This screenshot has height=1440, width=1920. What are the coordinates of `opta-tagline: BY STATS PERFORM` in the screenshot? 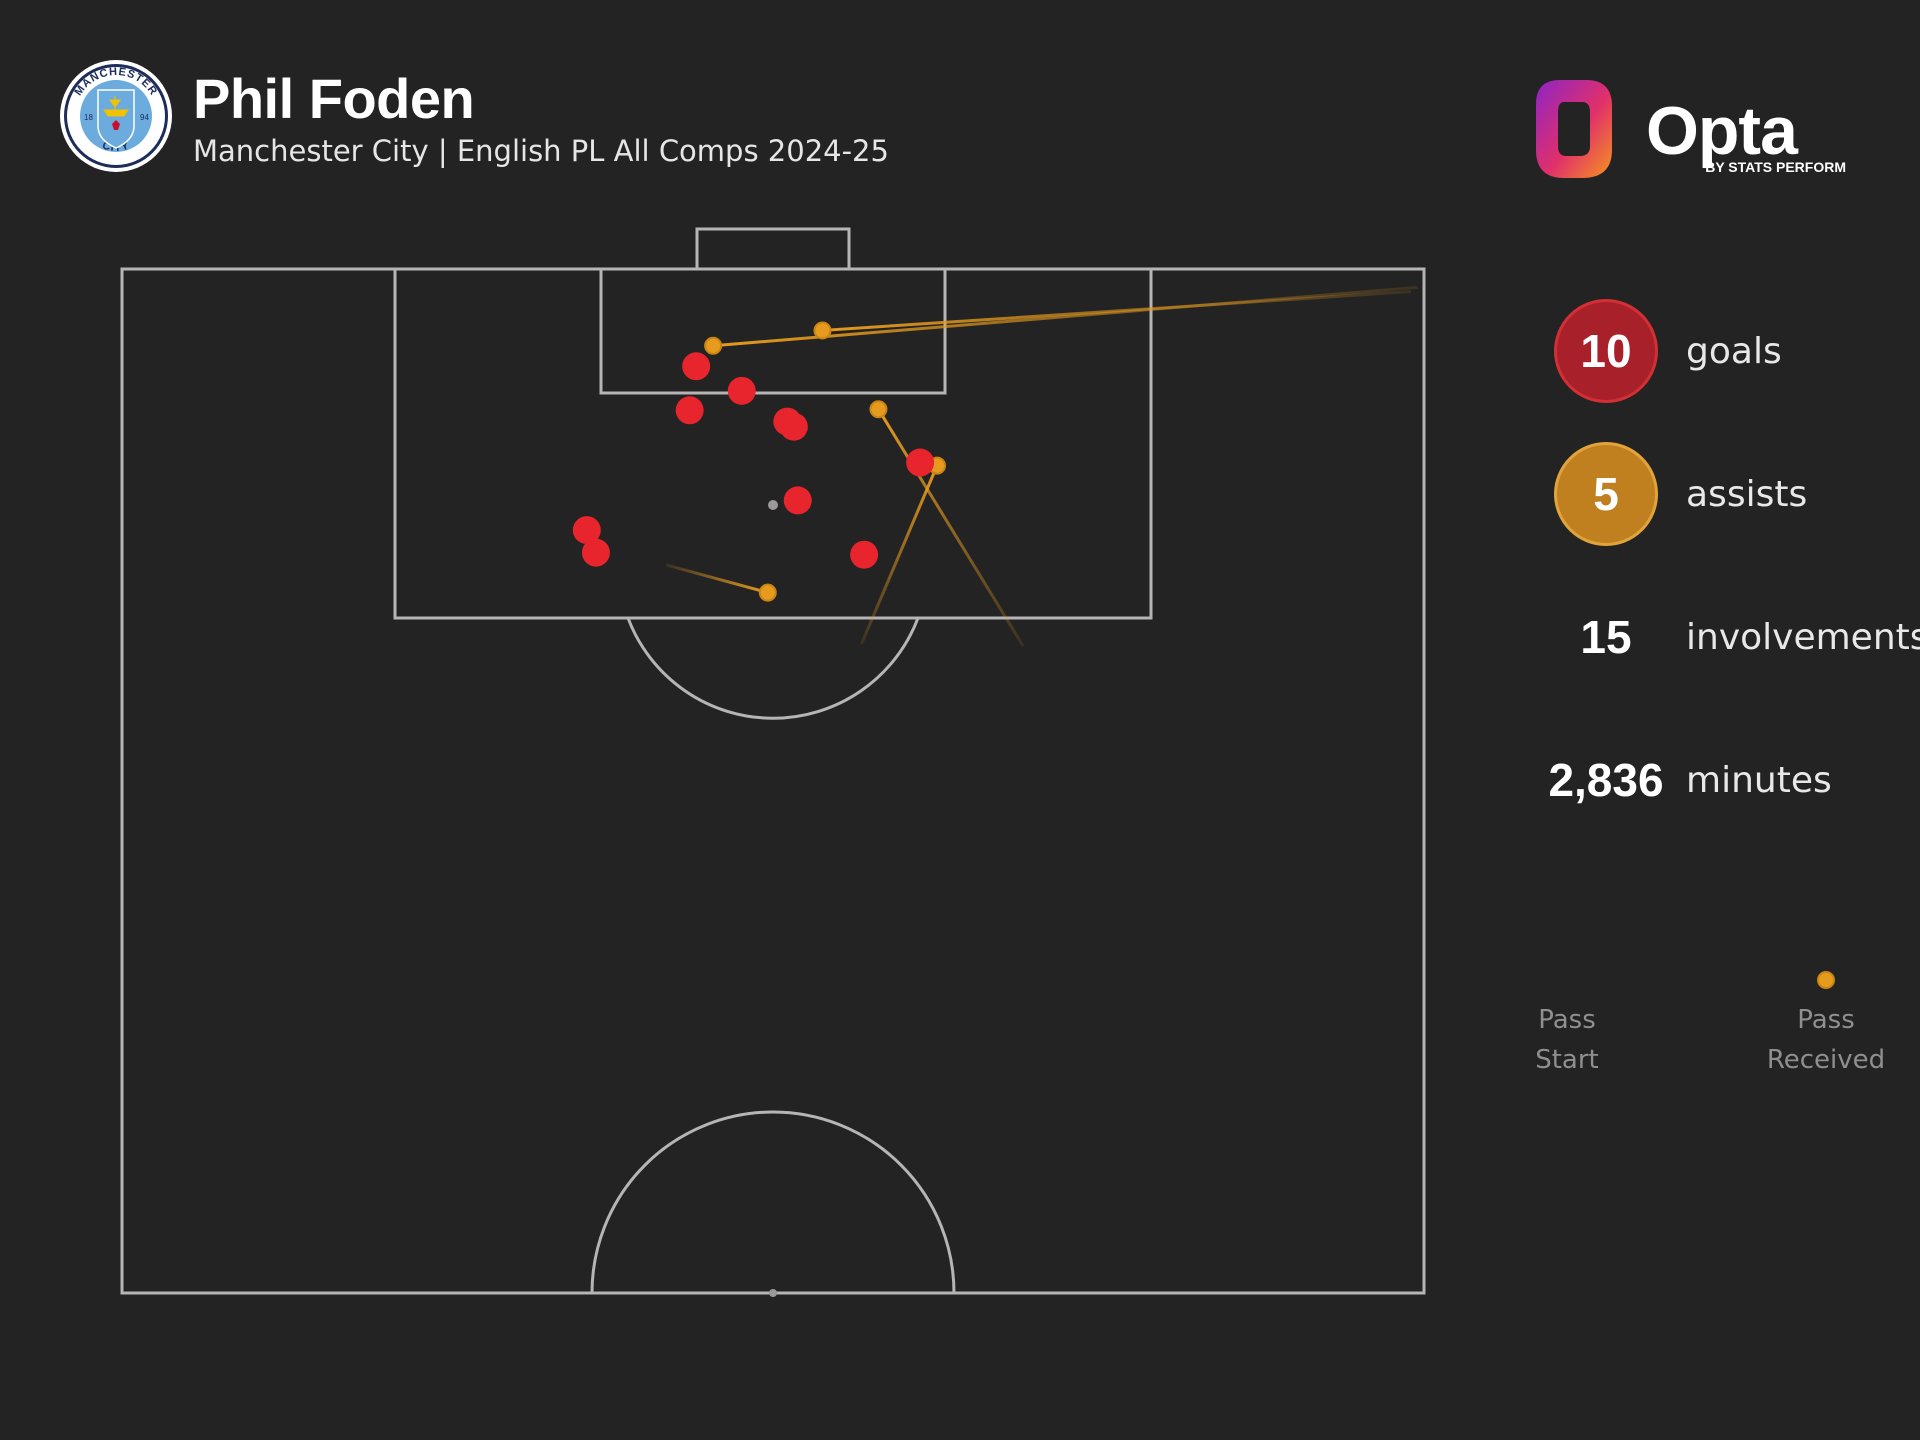 It's located at (1775, 167).